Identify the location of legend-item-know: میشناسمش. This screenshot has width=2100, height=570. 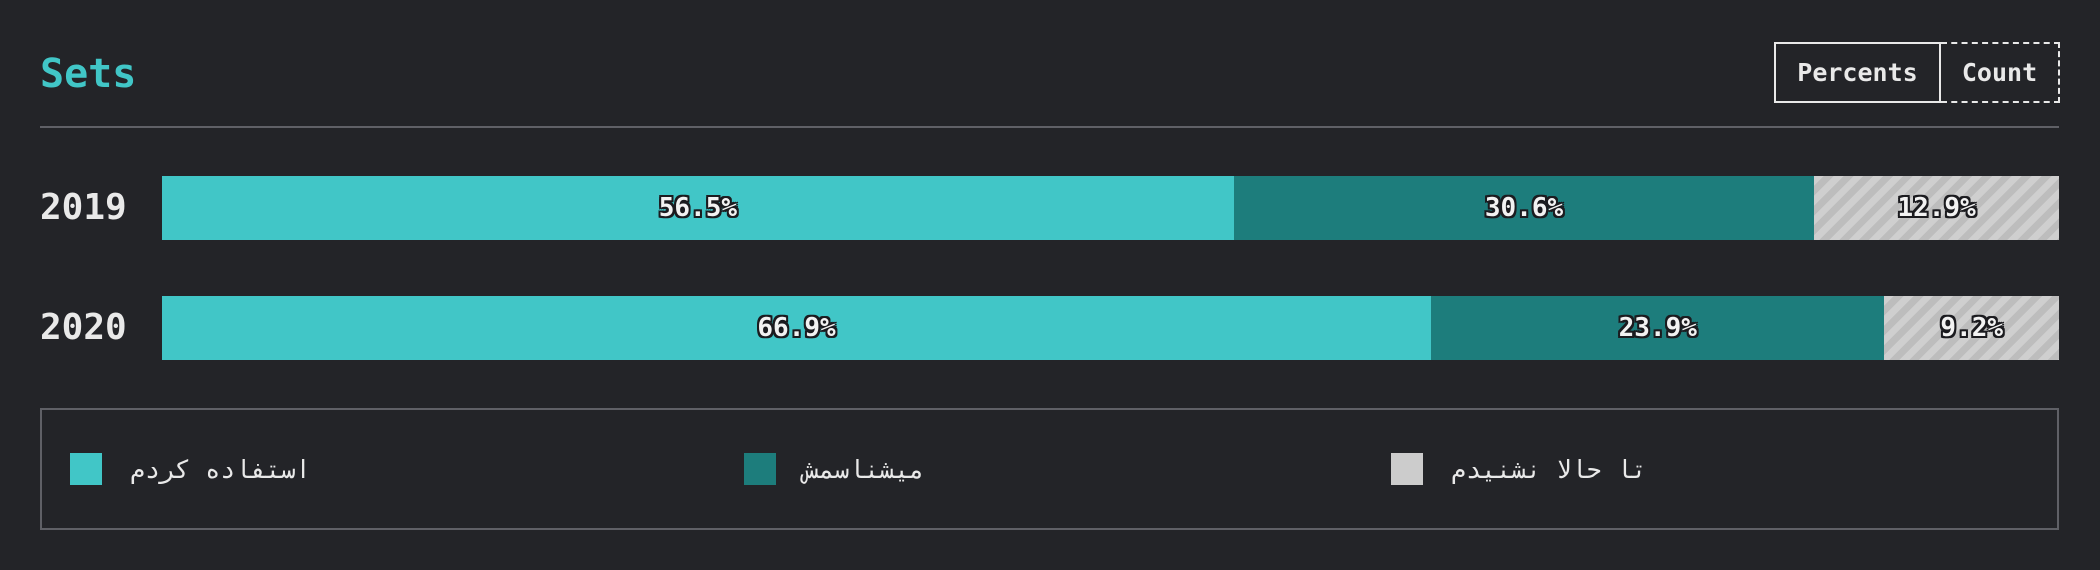
(834, 469).